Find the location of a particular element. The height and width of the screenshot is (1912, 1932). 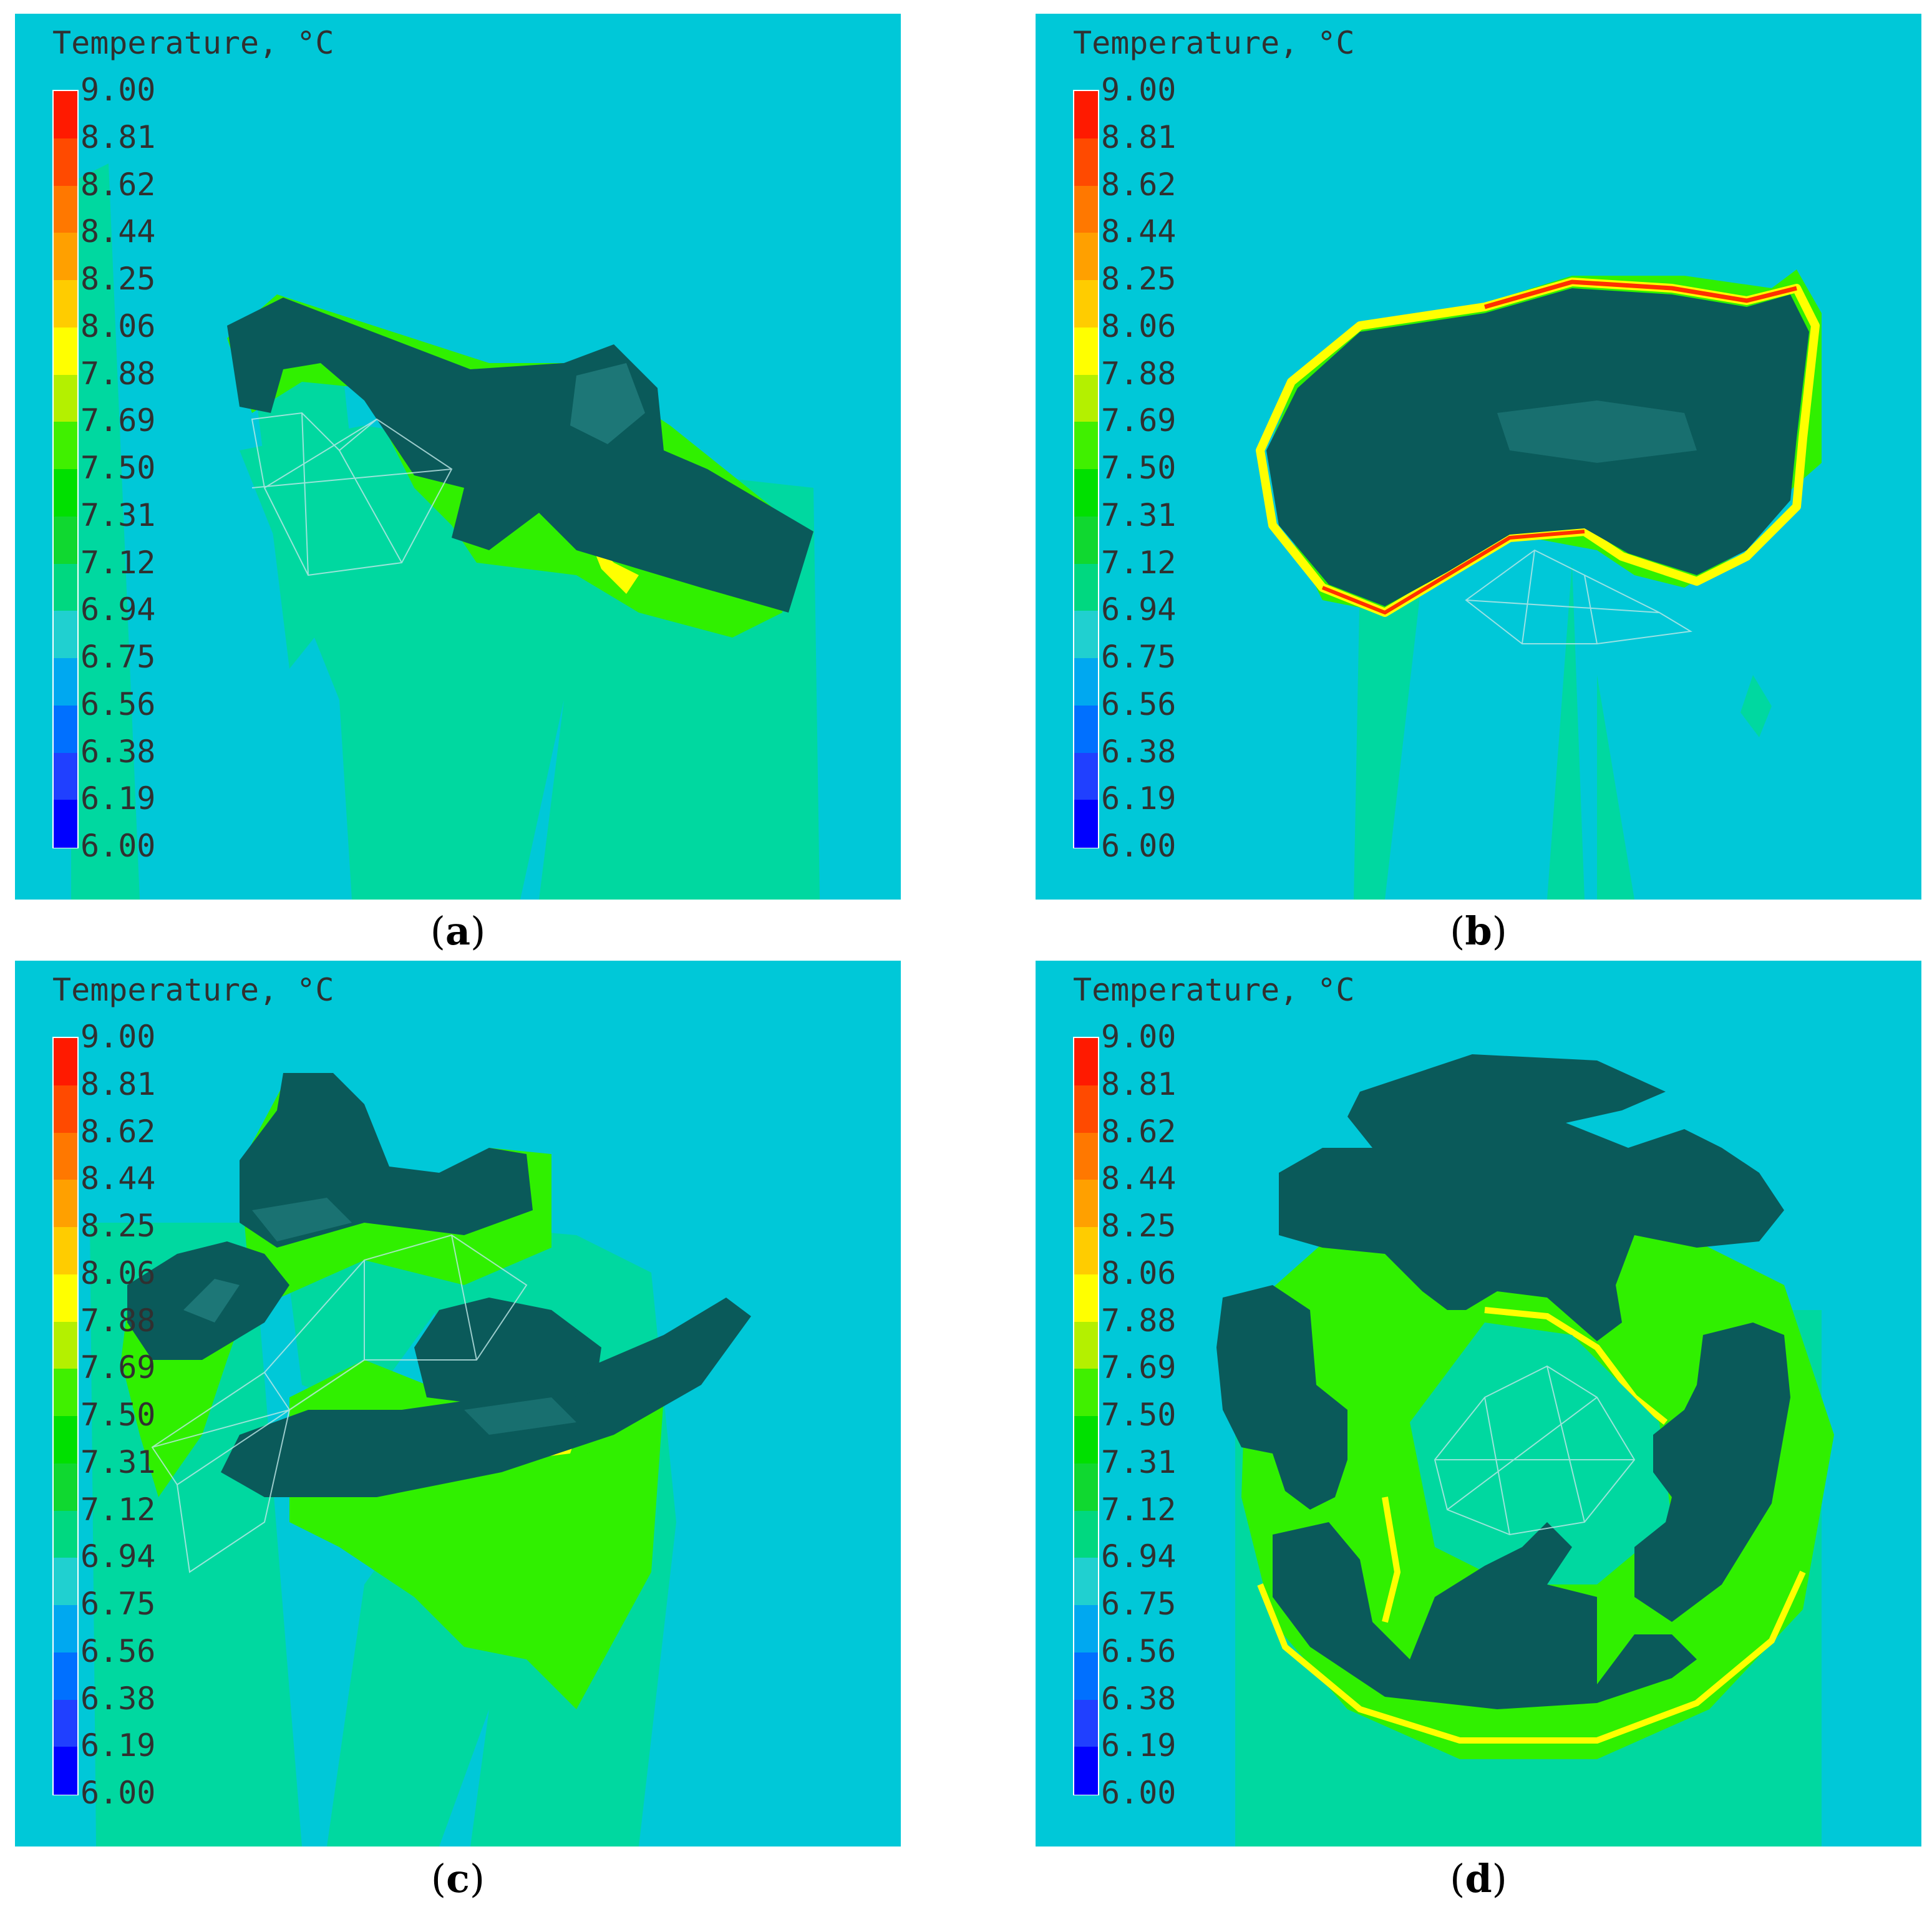

colorbar-tick-label: 6.38 is located at coordinates (118, 751).